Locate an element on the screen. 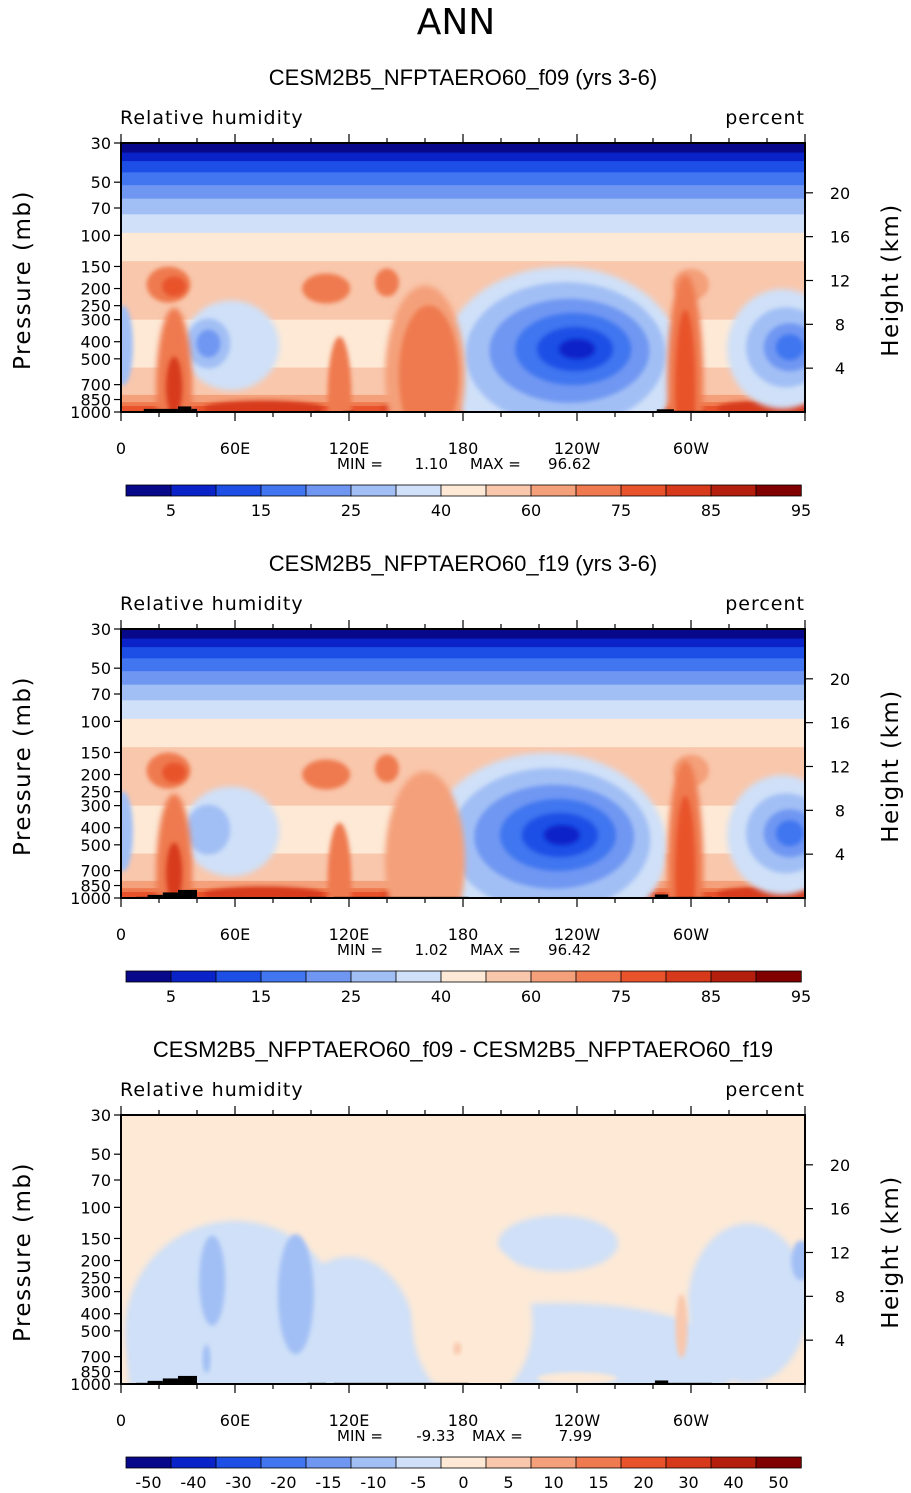 Image resolution: width=911 pixels, height=1493 pixels. colorbar-label: -40 is located at coordinates (193, 1482).